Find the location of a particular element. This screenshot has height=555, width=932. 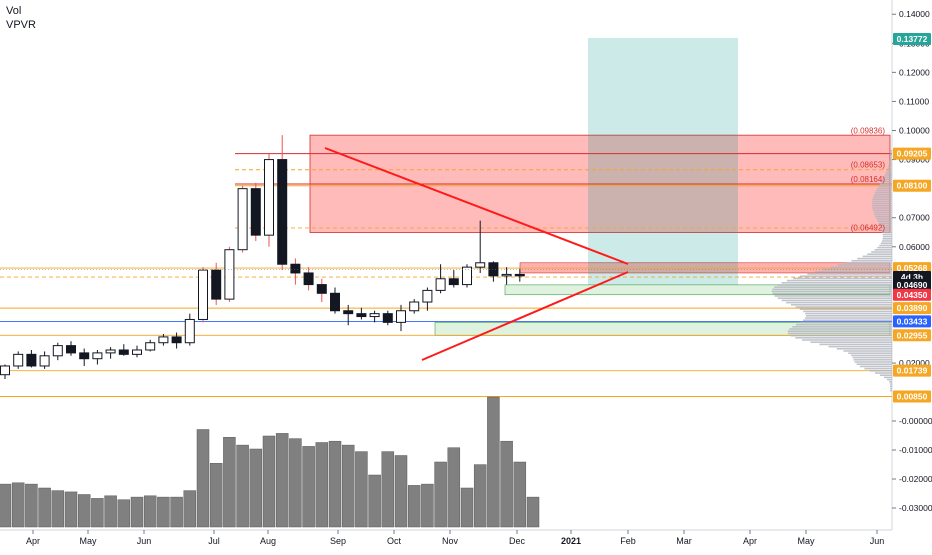

price-label-text: 0.09205 is located at coordinates (912, 154).